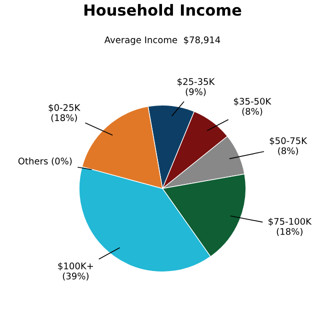 The width and height of the screenshot is (325, 325). Describe the element at coordinates (163, 10) in the screenshot. I see `chart-title: Household Income` at that location.